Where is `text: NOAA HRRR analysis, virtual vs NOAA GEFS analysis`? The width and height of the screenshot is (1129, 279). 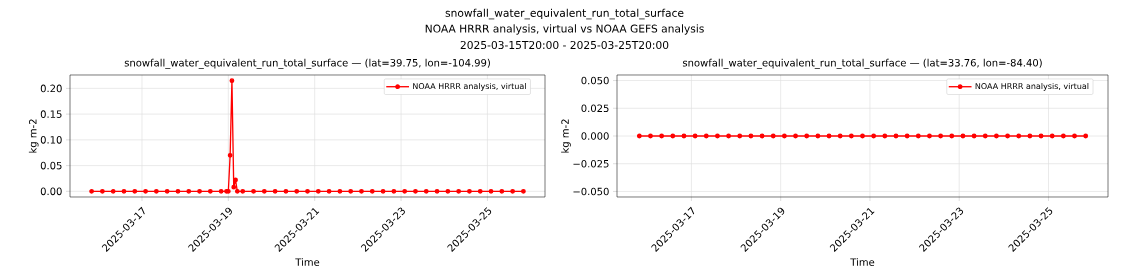 text: NOAA HRRR analysis, virtual vs NOAA GEFS analysis is located at coordinates (564, 29).